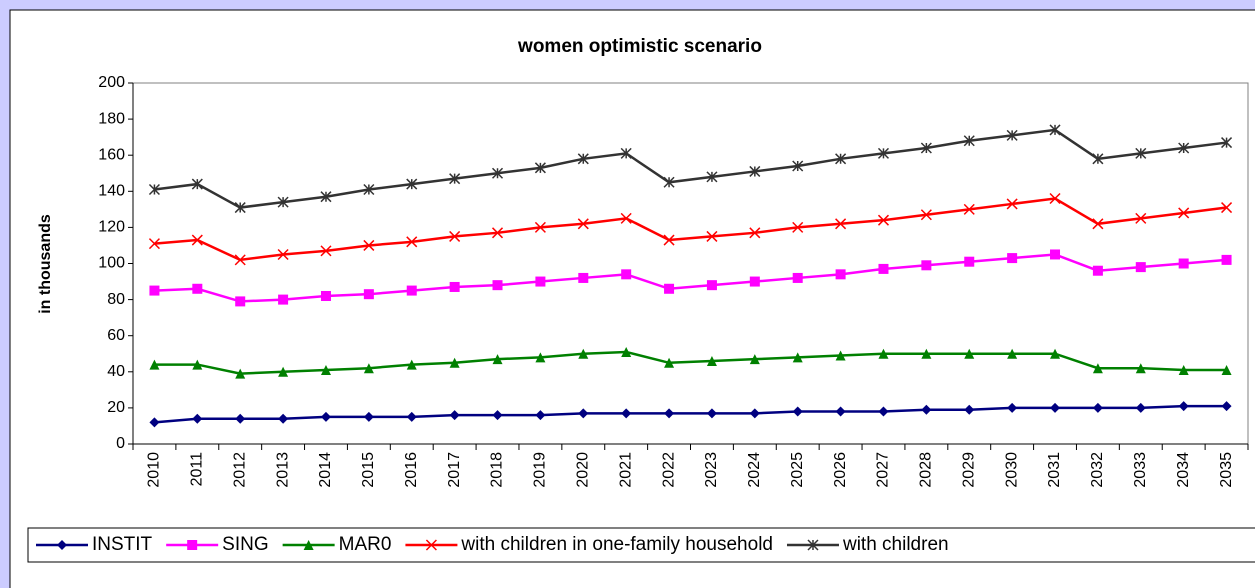 The image size is (1255, 588). I want to click on y-axis-label: in thousands, so click(45, 264).